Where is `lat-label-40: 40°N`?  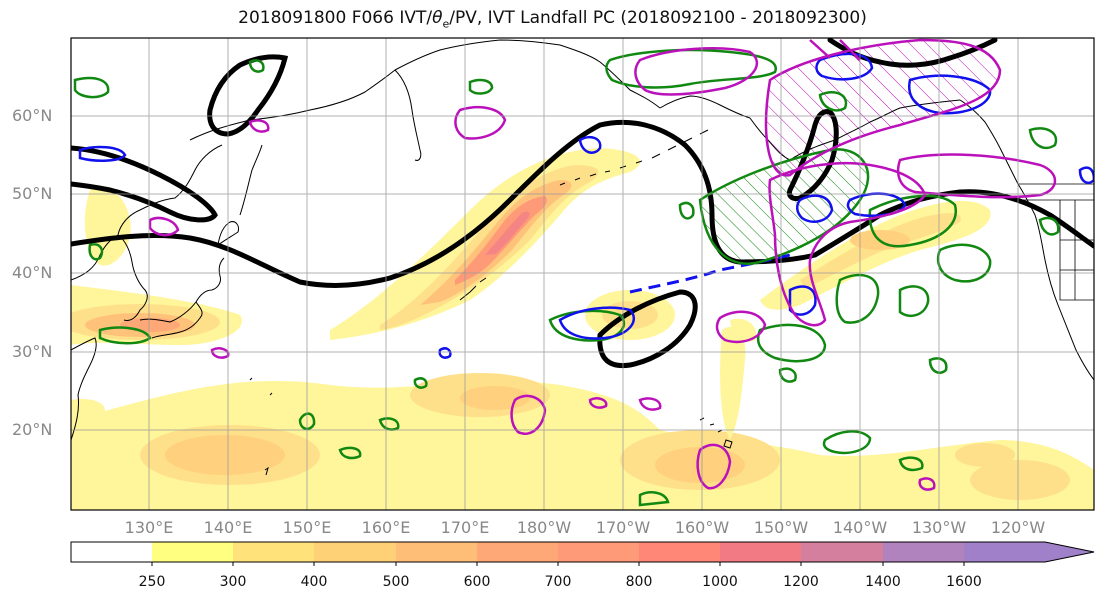
lat-label-40: 40°N is located at coordinates (32, 272).